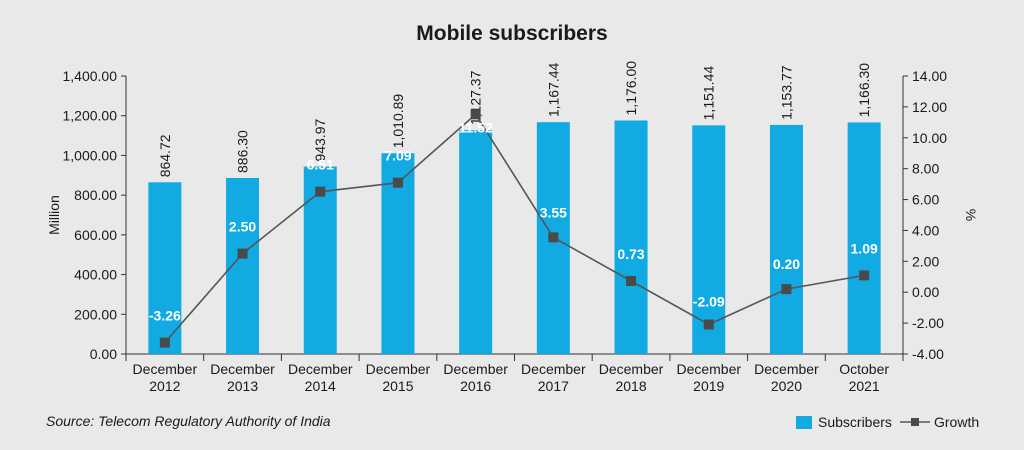 This screenshot has width=1024, height=450. What do you see at coordinates (90, 116) in the screenshot?
I see `y-tick-label: 1,200.00` at bounding box center [90, 116].